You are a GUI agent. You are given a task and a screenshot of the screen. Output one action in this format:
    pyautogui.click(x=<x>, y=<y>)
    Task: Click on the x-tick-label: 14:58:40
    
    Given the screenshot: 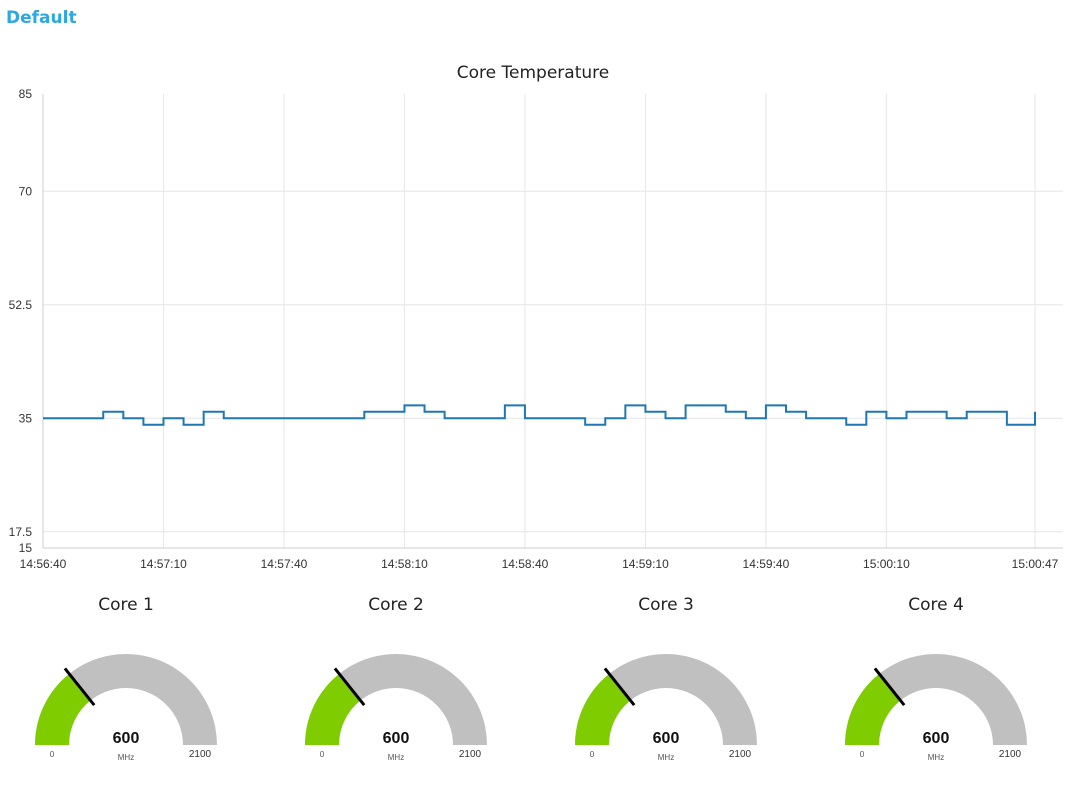 What is the action you would take?
    pyautogui.click(x=525, y=564)
    